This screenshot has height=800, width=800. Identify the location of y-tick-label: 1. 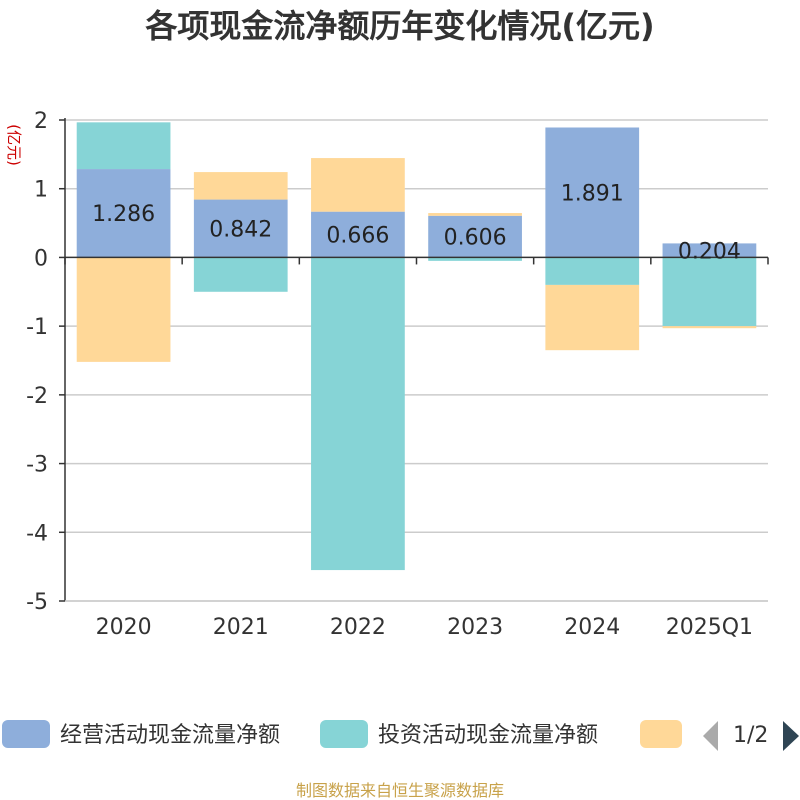
(41, 190).